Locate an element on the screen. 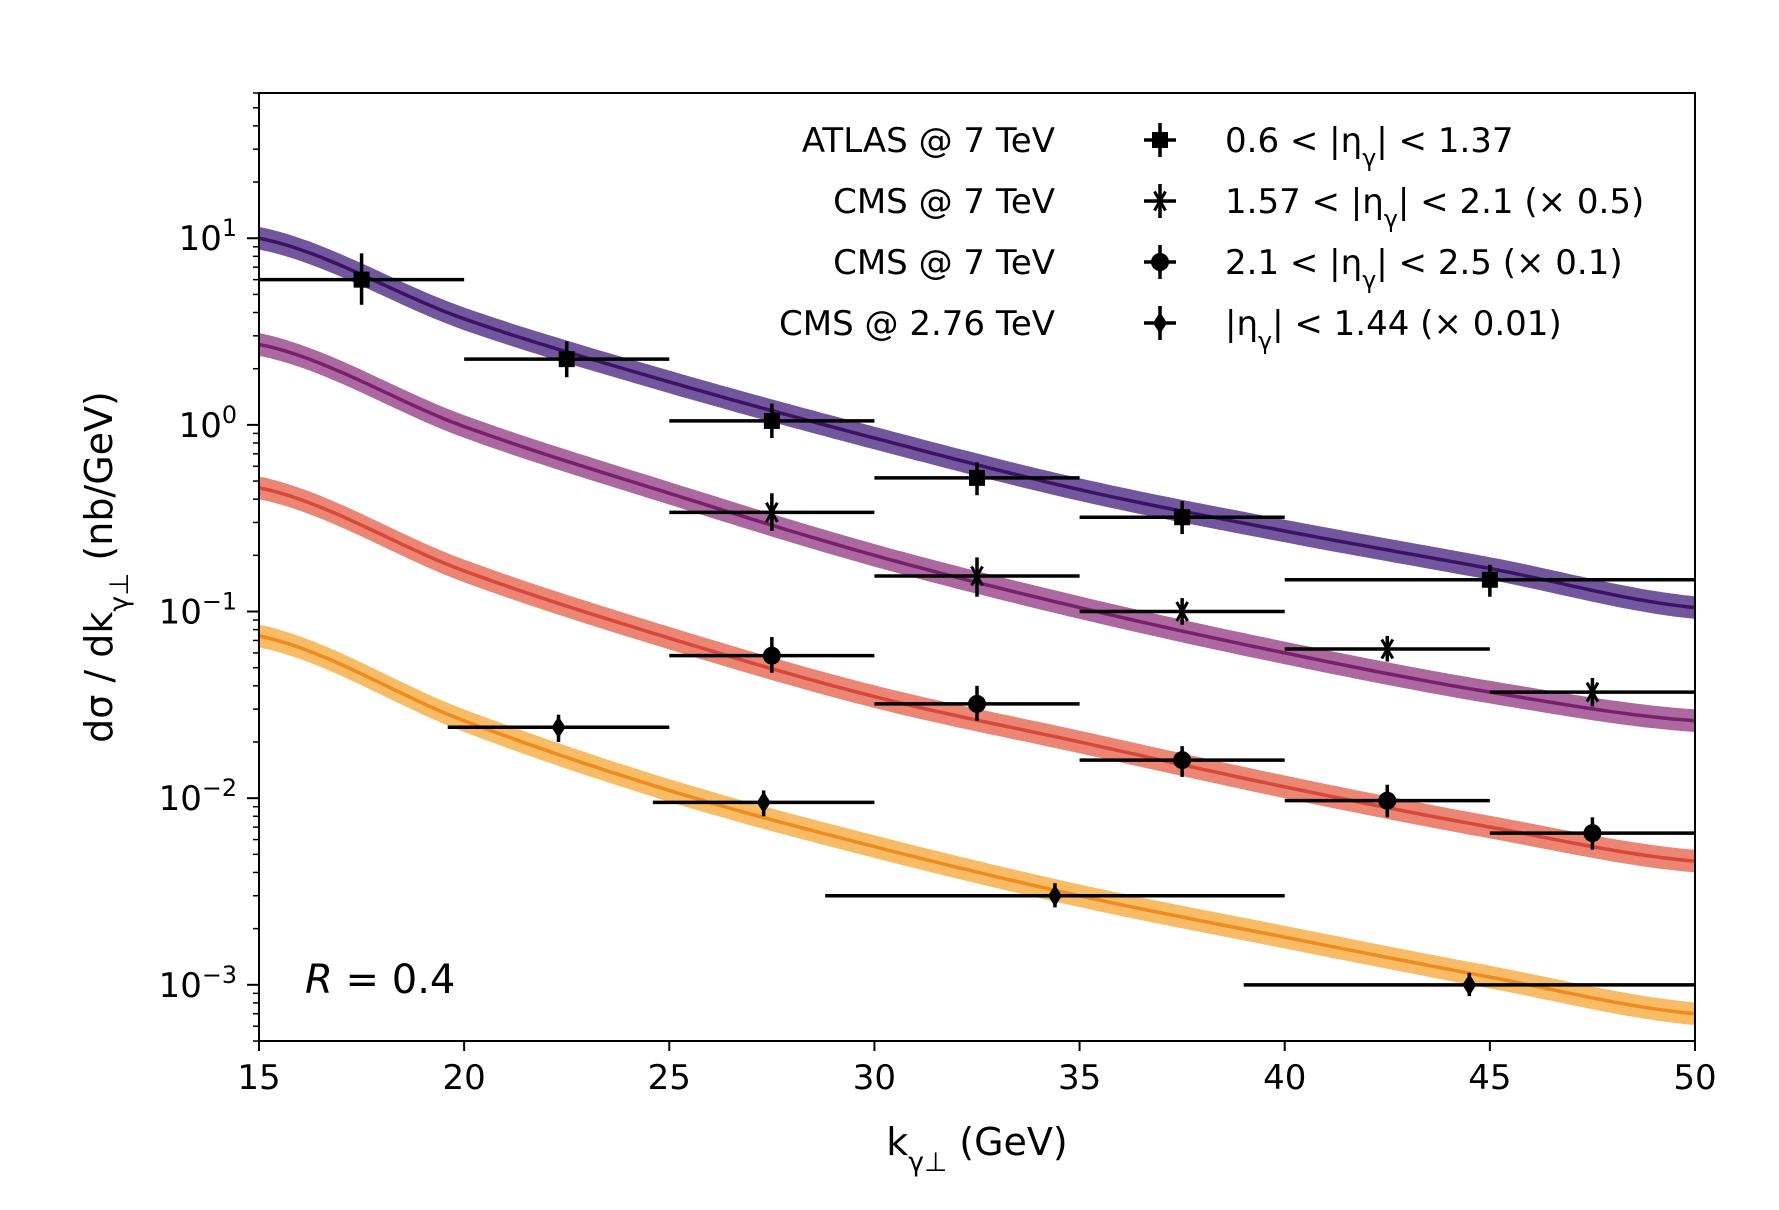  x-axis: 15 20 25 30 35 40 45 50 is located at coordinates (977, 1069).